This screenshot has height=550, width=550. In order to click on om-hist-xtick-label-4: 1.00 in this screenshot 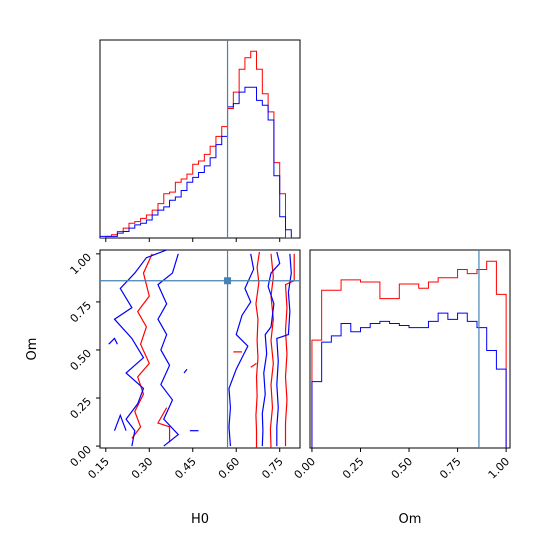, I will do `click(499, 468)`.